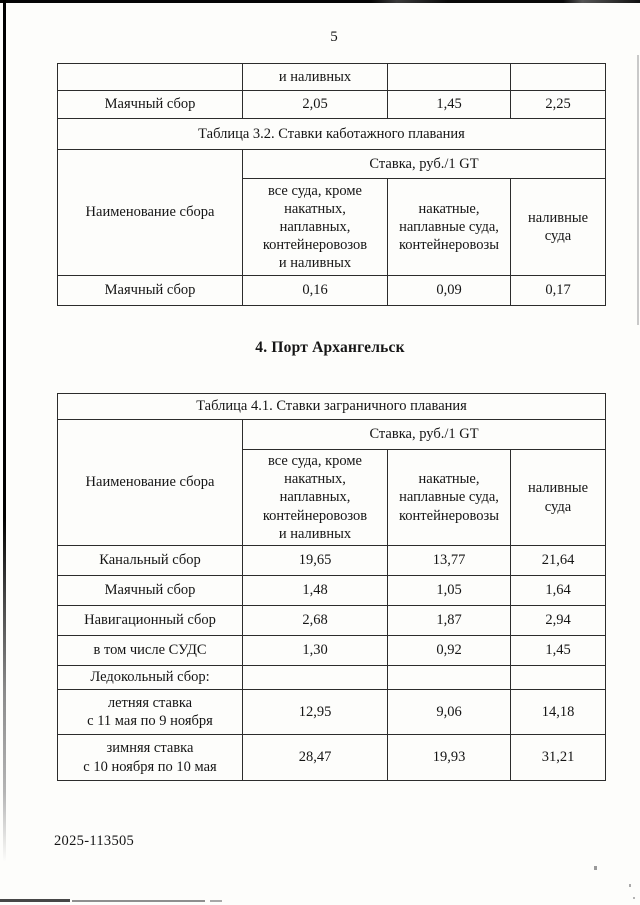 This screenshot has height=905, width=640. What do you see at coordinates (315, 650) in the screenshot?
I see `rate-value-cell: 1,30` at bounding box center [315, 650].